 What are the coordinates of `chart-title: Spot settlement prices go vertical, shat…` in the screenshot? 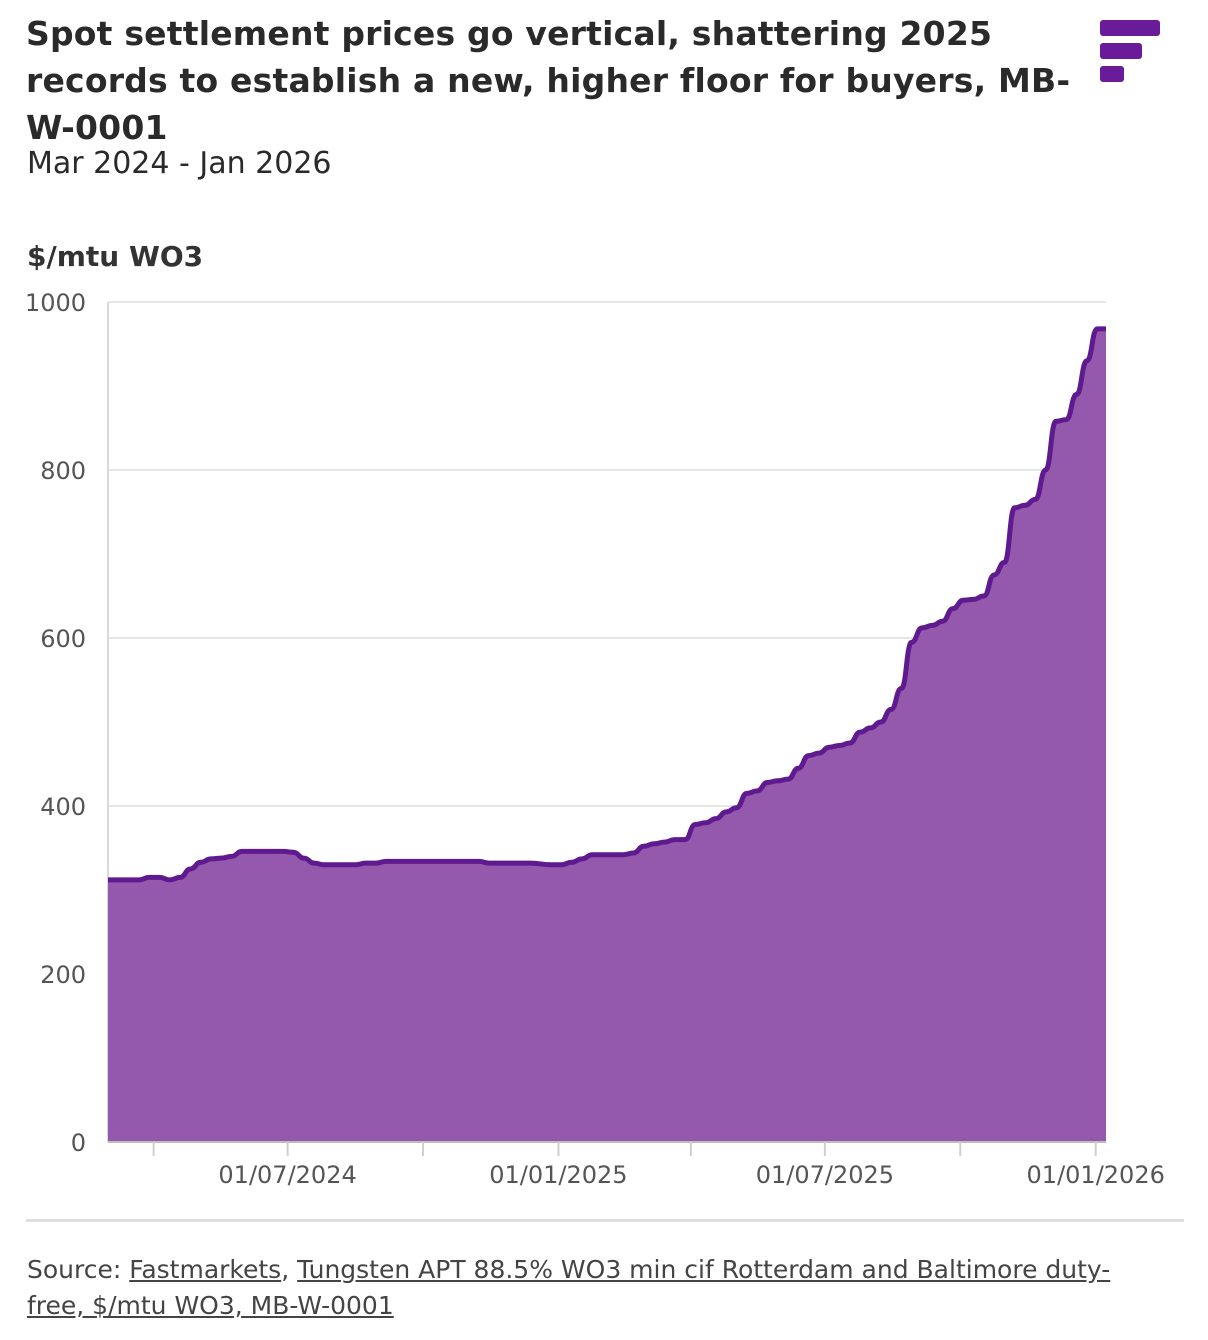 It's located at (548, 80).